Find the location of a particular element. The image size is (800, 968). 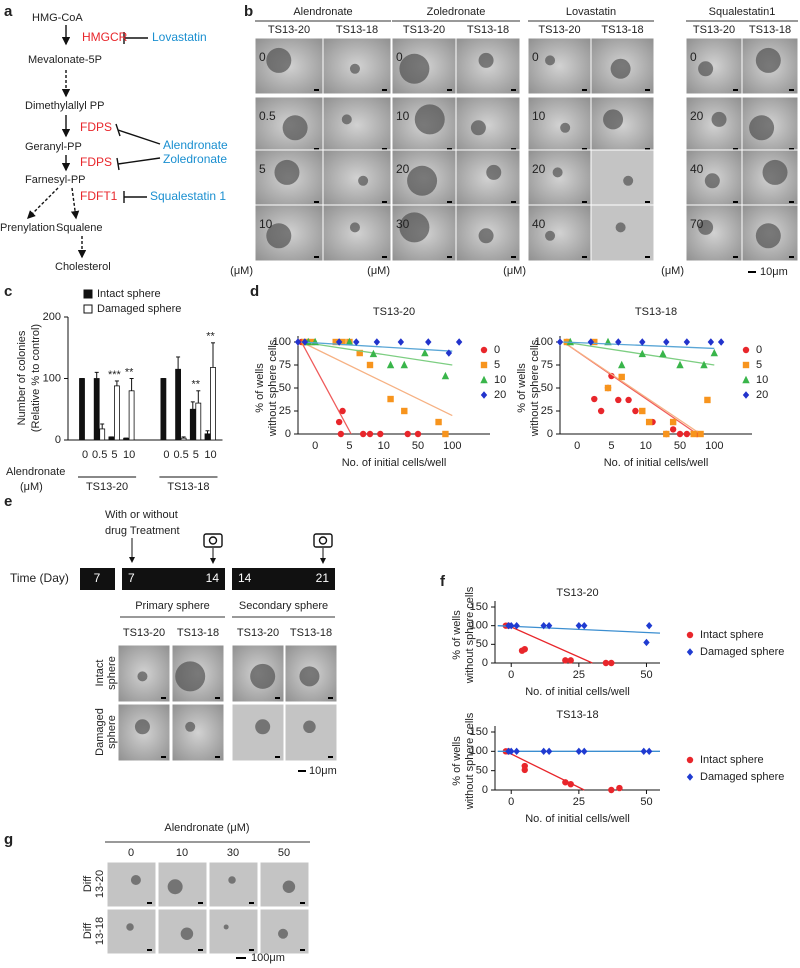

day: 14 is located at coordinates (213, 578).